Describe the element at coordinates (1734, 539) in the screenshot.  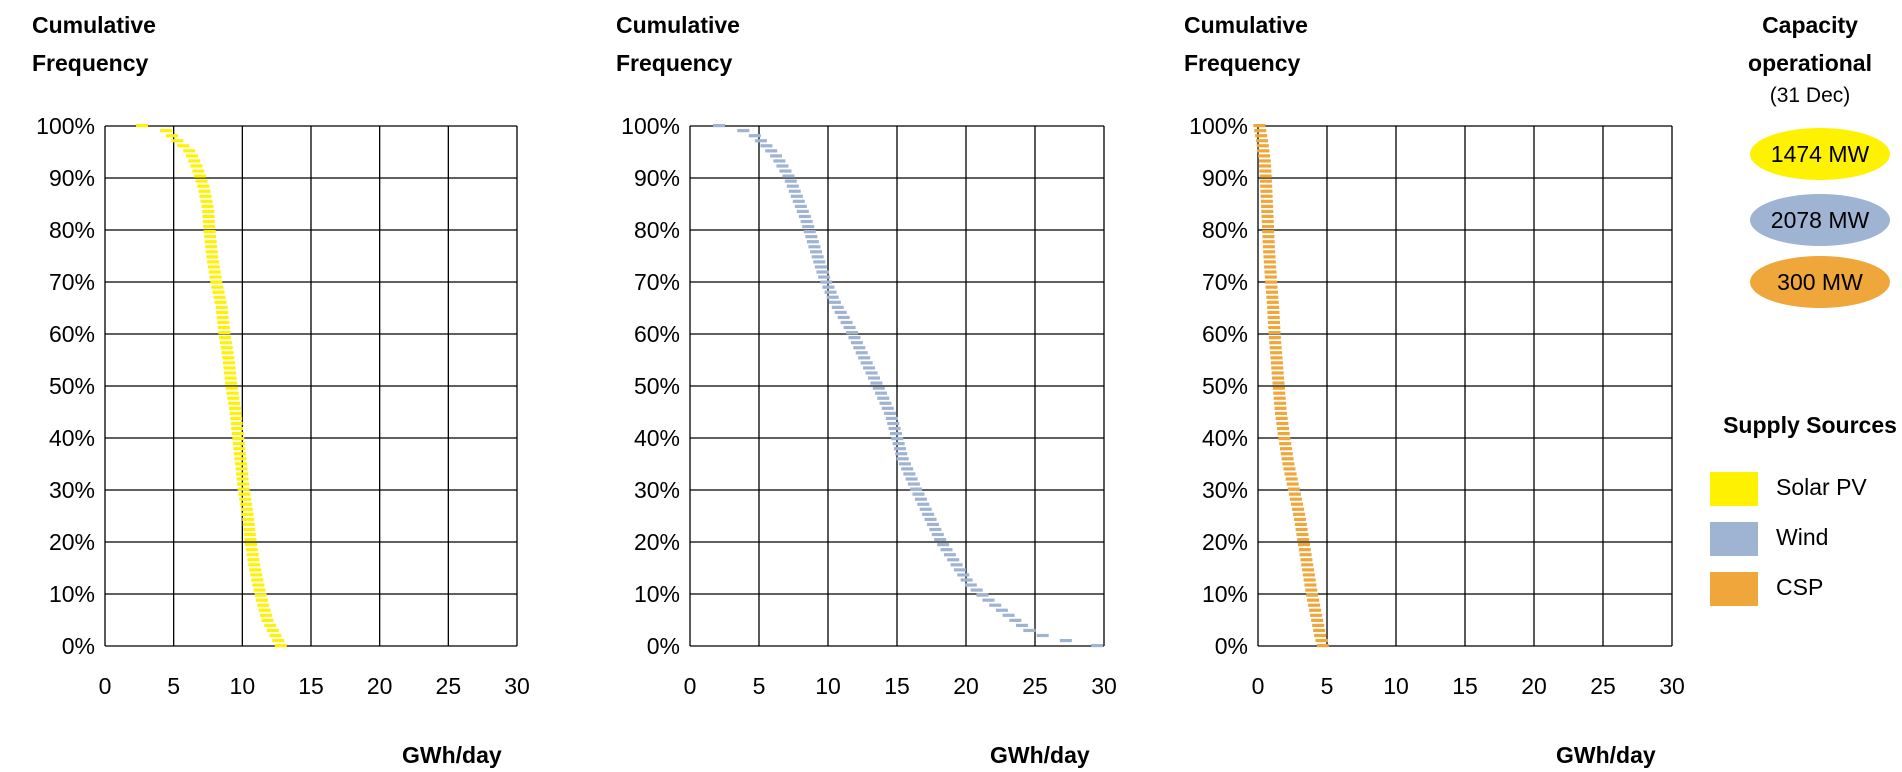
I see `legend-swatch-wind` at that location.